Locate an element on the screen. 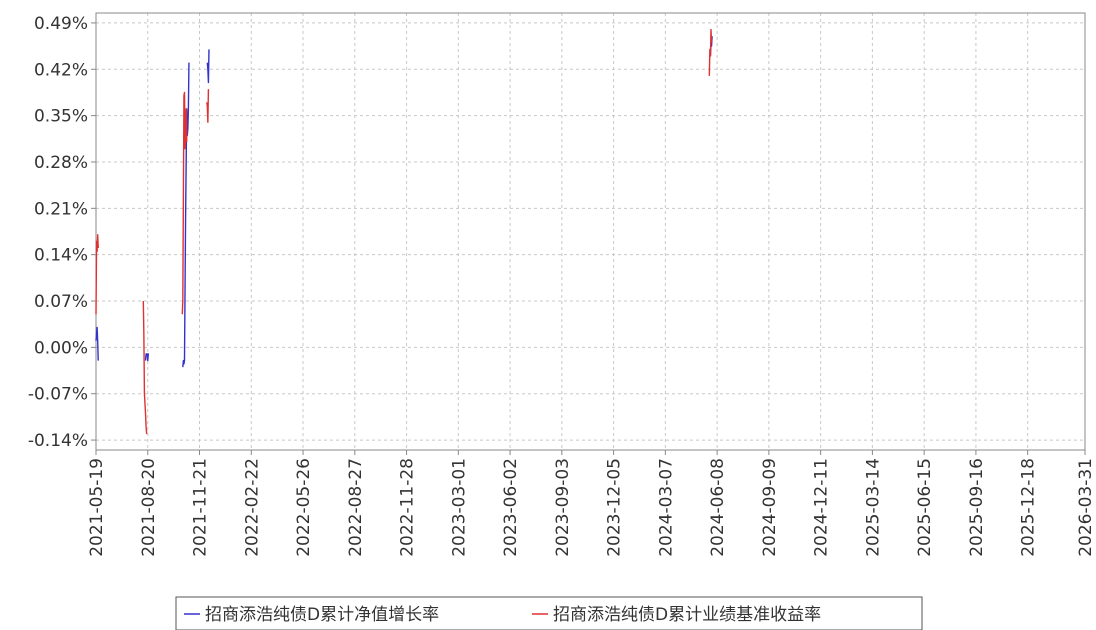 The height and width of the screenshot is (630, 1096). x-tick-label: 2022-02-22 is located at coordinates (252, 507).